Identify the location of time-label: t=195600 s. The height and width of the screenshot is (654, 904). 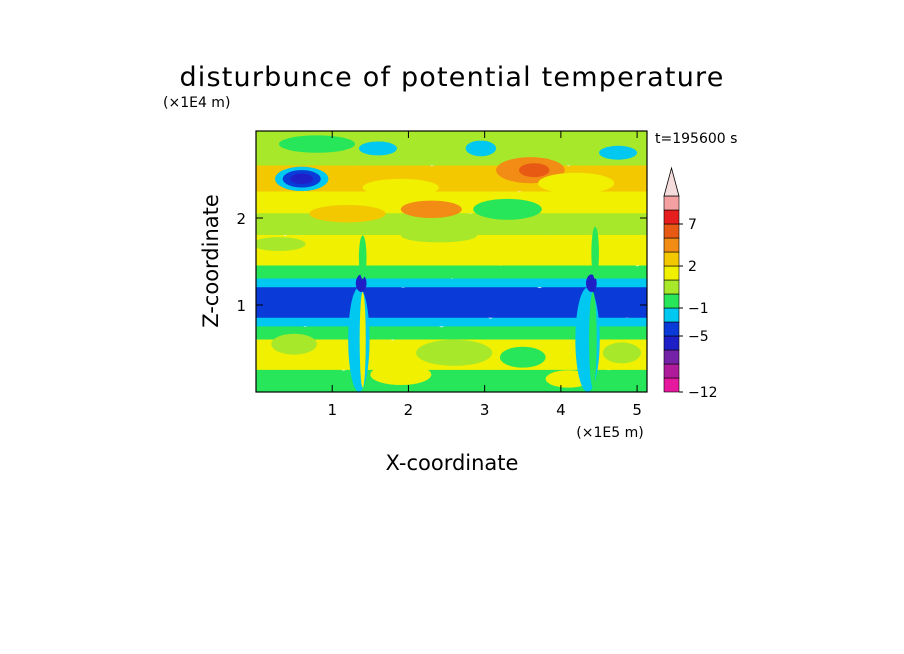
(696, 139).